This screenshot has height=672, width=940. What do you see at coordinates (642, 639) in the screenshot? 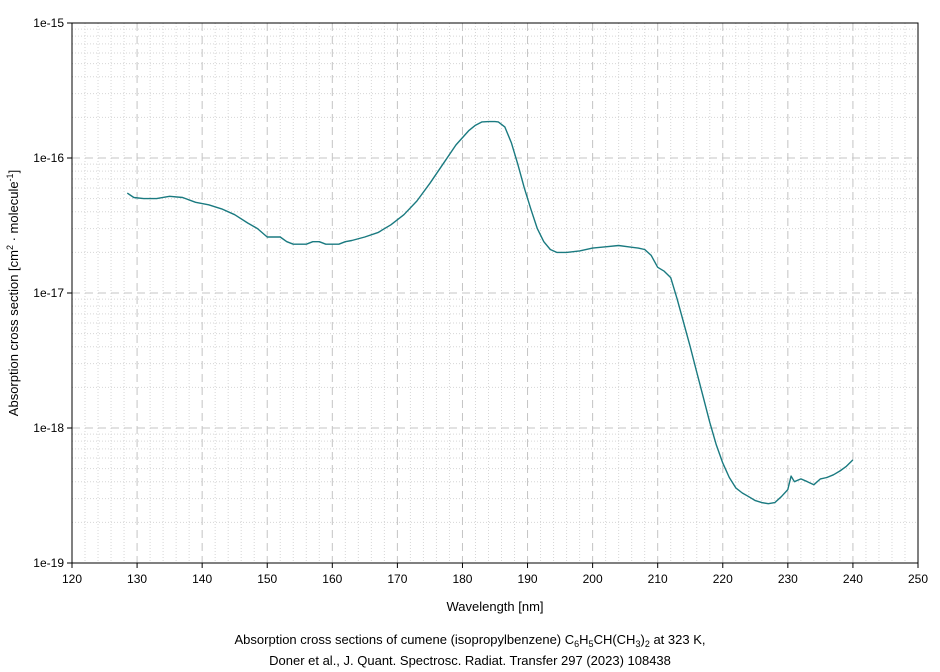
I see `caption-mid-3: )` at bounding box center [642, 639].